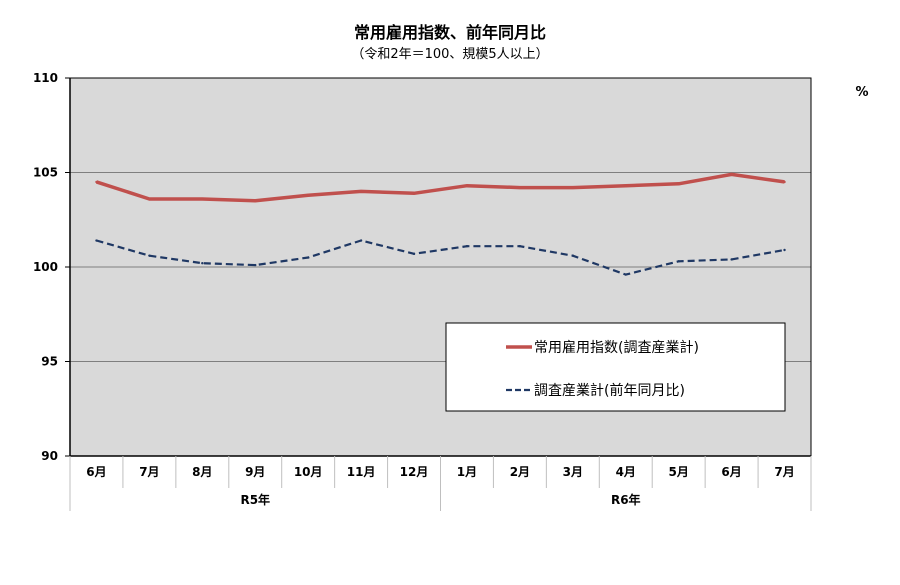 This screenshot has width=900, height=585. What do you see at coordinates (449, 54) in the screenshot?
I see `chart-subtitle: （令和2年＝100、規模5人以上）` at bounding box center [449, 54].